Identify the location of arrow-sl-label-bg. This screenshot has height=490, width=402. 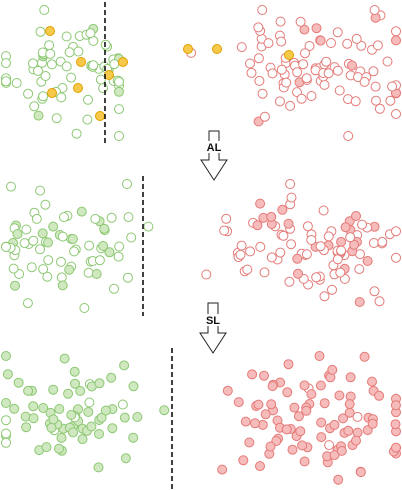
(213, 320).